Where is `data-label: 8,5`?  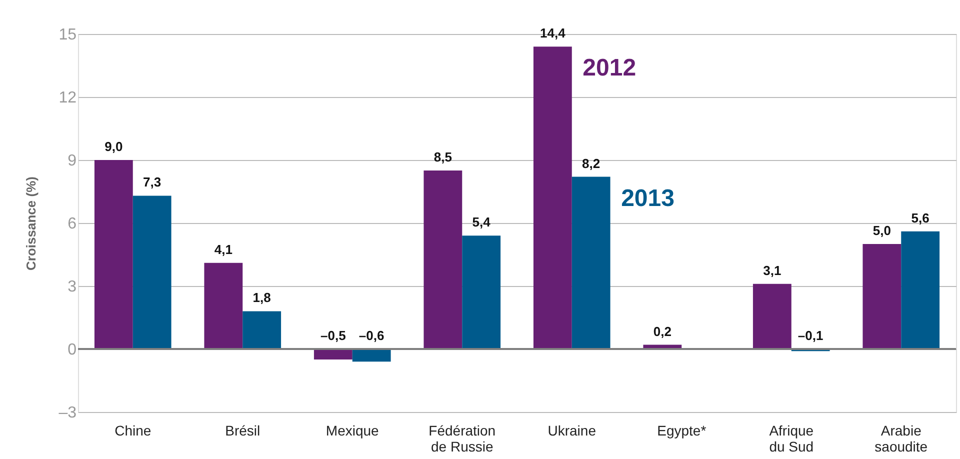 data-label: 8,5 is located at coordinates (443, 157).